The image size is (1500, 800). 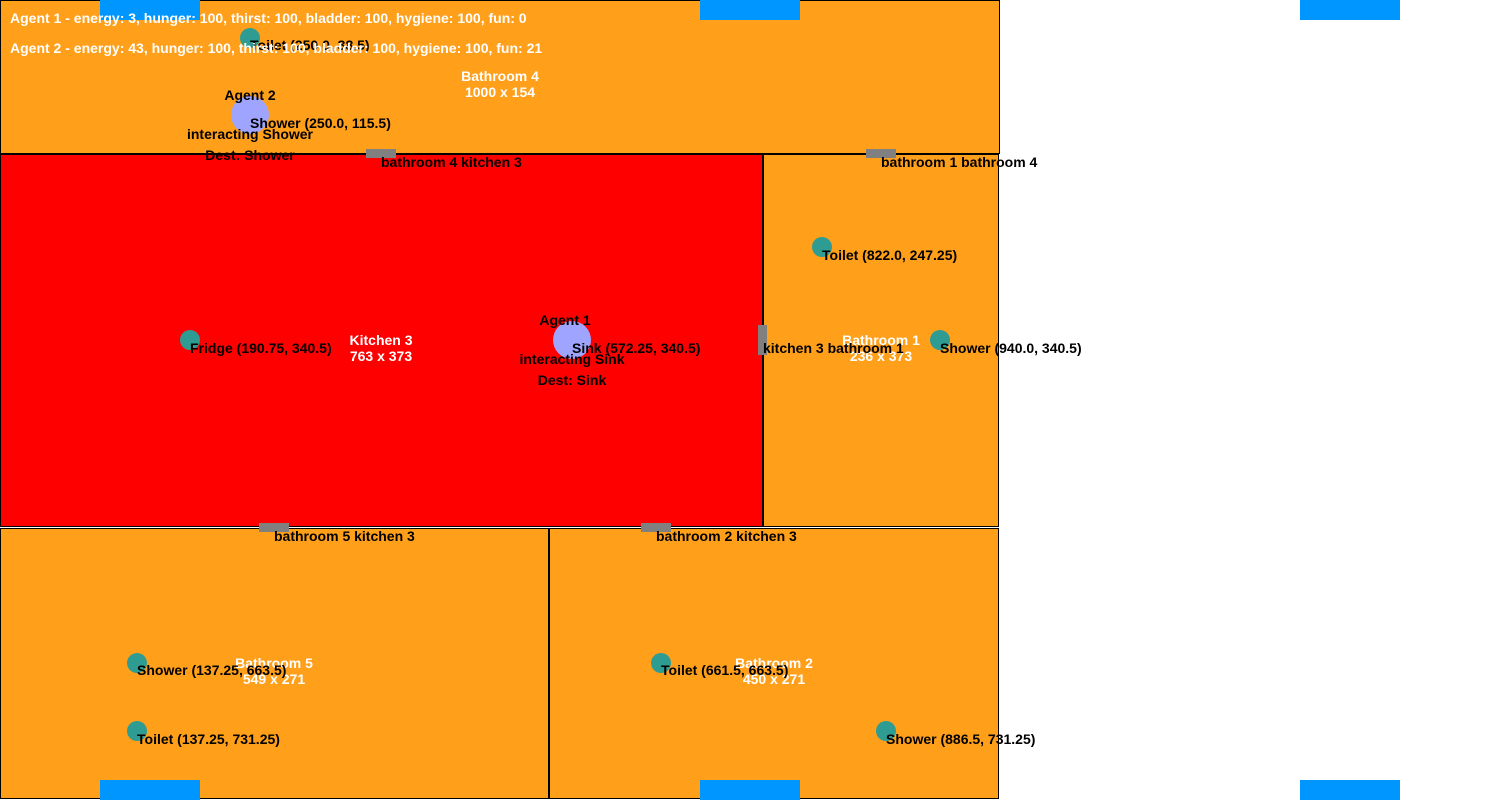 I want to click on room-name: Bathroom 5, so click(x=274, y=663).